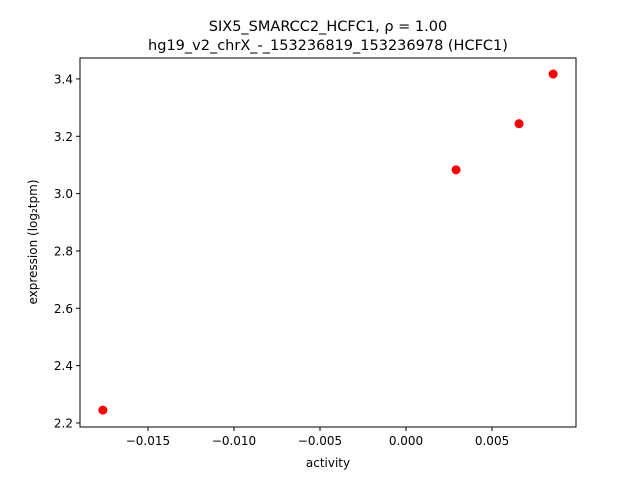 The height and width of the screenshot is (480, 640). Describe the element at coordinates (328, 463) in the screenshot. I see `x-axis-label: activity` at that location.